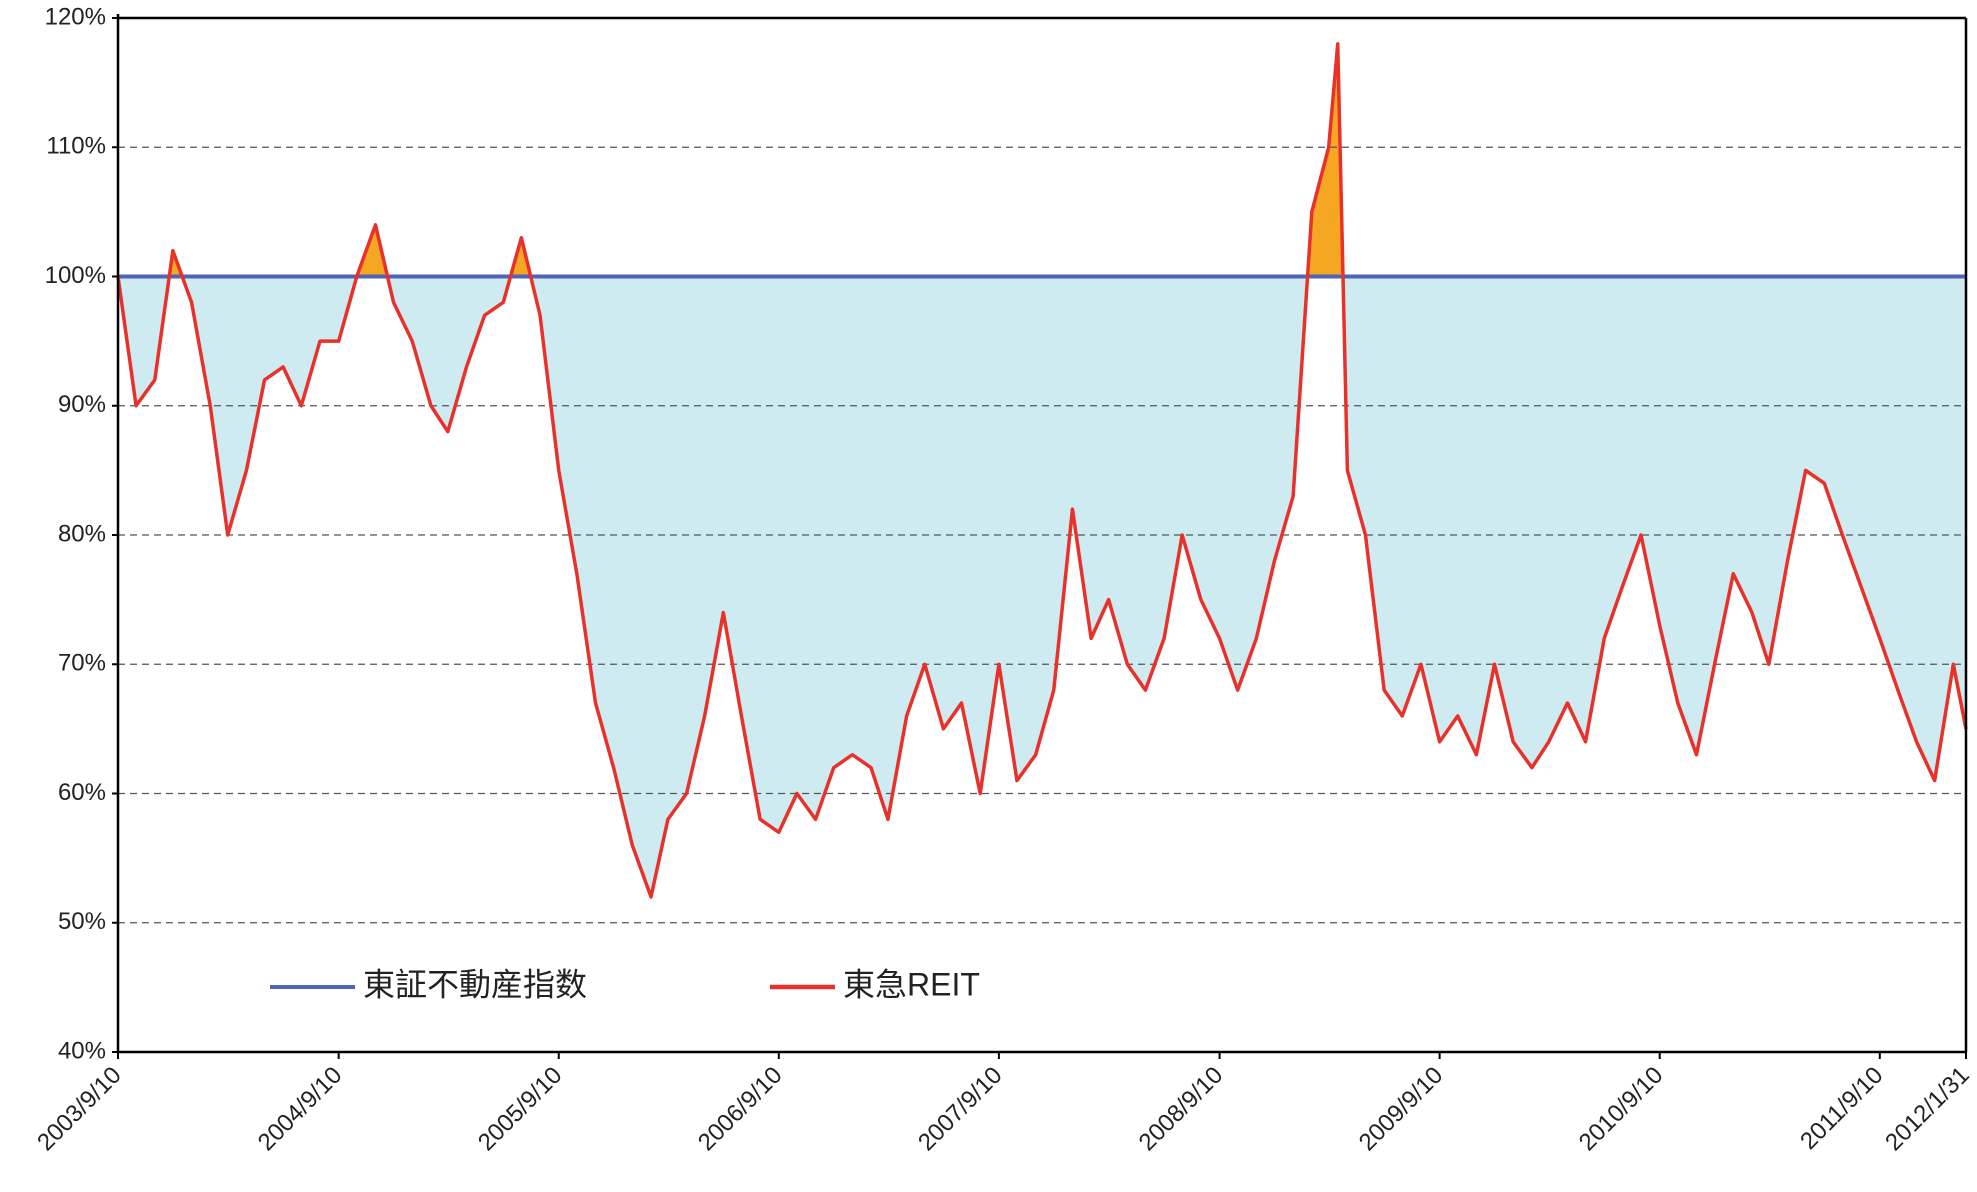 This screenshot has height=1192, width=1977. Describe the element at coordinates (82, 921) in the screenshot. I see `y-tick-label: 50%` at that location.